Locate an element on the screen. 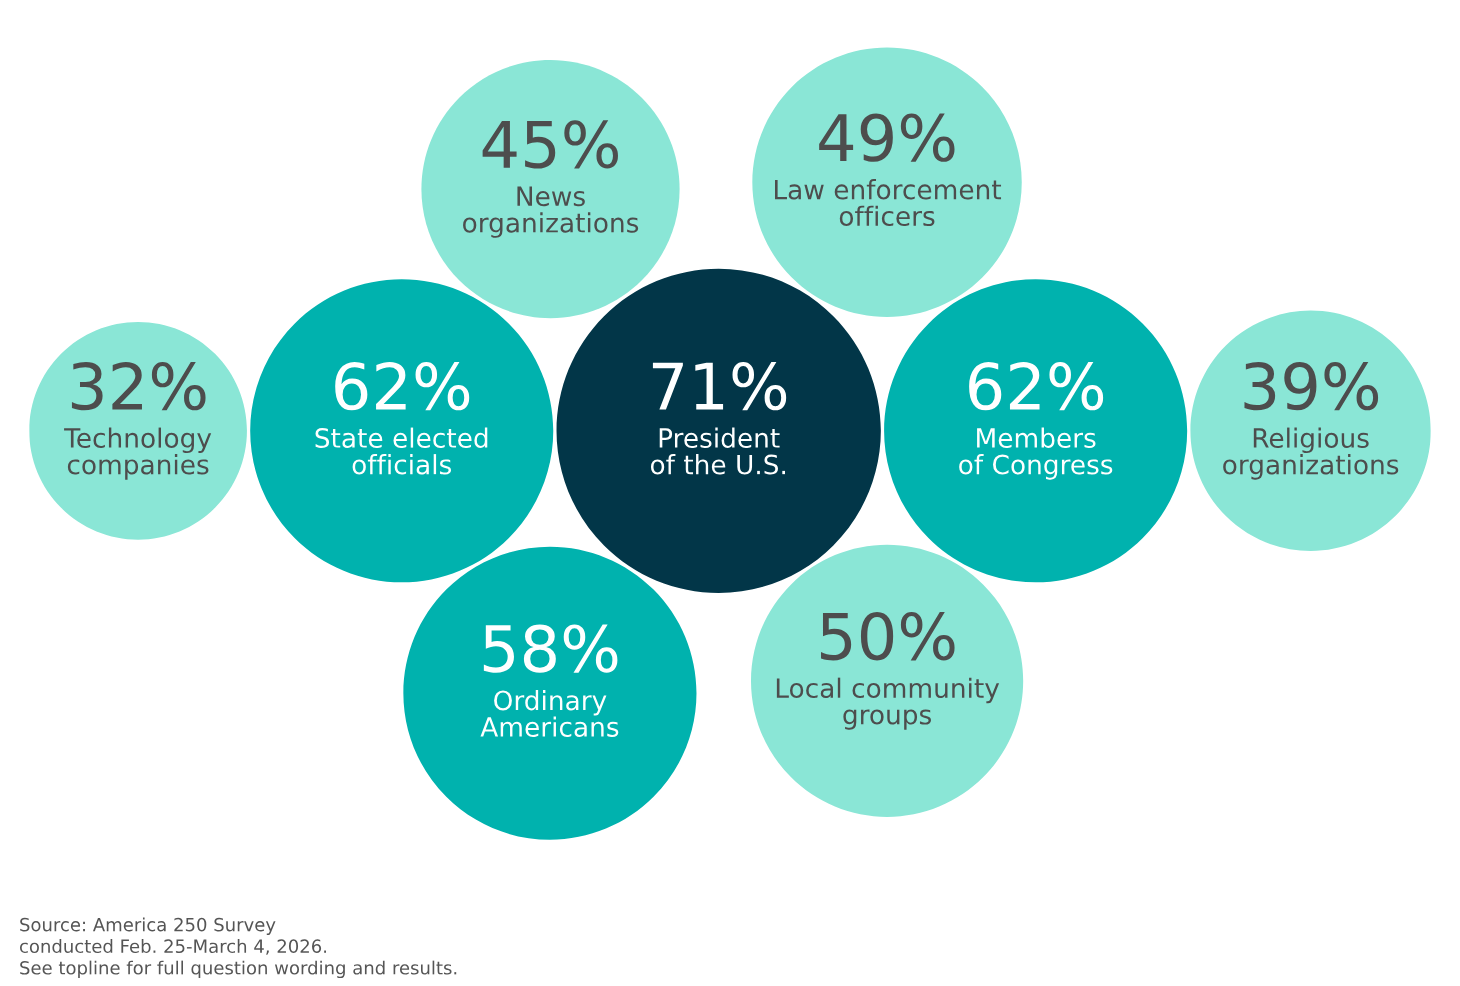  data-label: 58% is located at coordinates (550, 648).